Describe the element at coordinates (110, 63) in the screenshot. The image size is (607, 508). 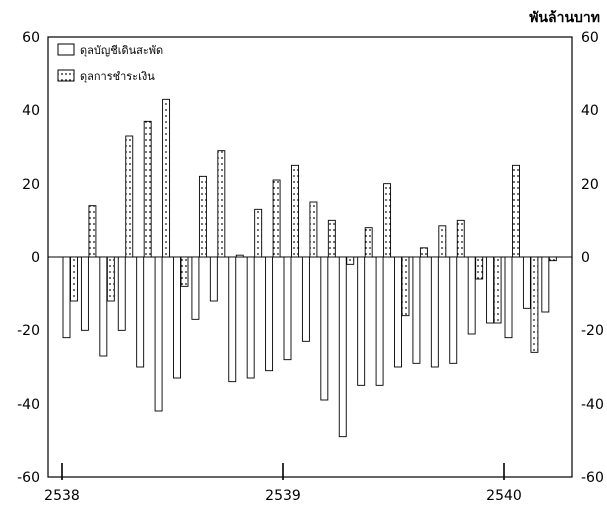
I see `legend: ดุลบัญชีเดินสะพัด ดุลการชำระเงิน` at that location.